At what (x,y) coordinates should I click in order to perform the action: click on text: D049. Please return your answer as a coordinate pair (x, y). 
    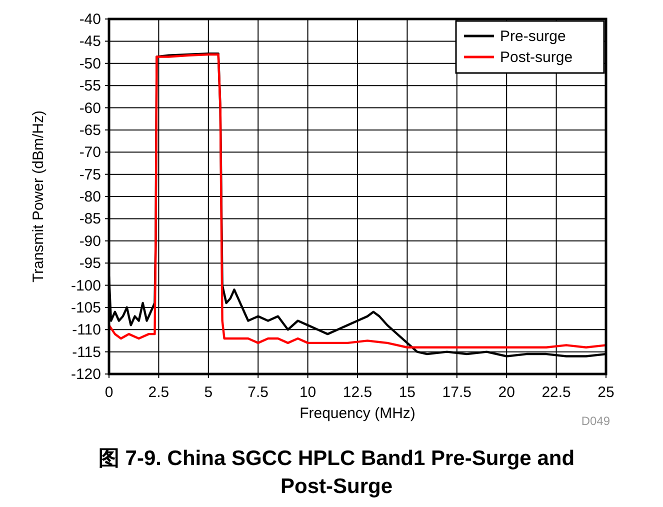
    Looking at the image, I should click on (595, 421).